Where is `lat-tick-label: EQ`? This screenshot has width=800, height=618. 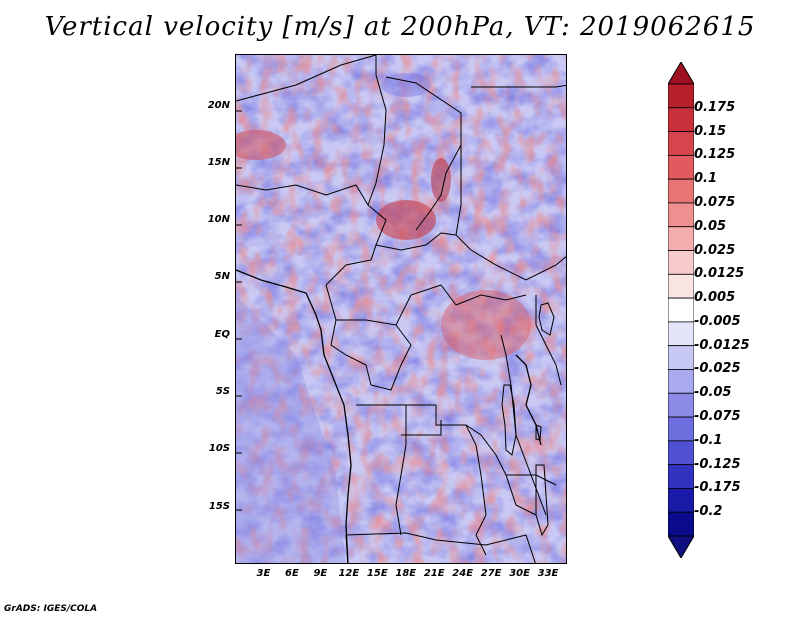 lat-tick-label: EQ is located at coordinates (222, 334).